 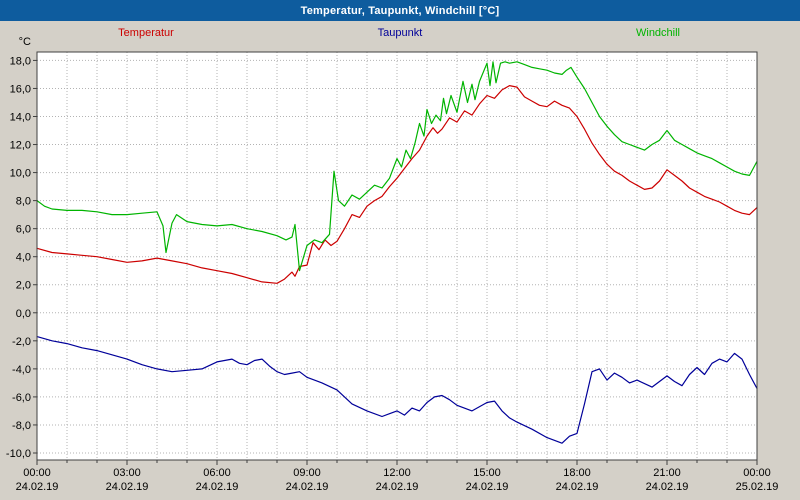 I want to click on y-tick-label: 8,0, so click(x=23, y=202).